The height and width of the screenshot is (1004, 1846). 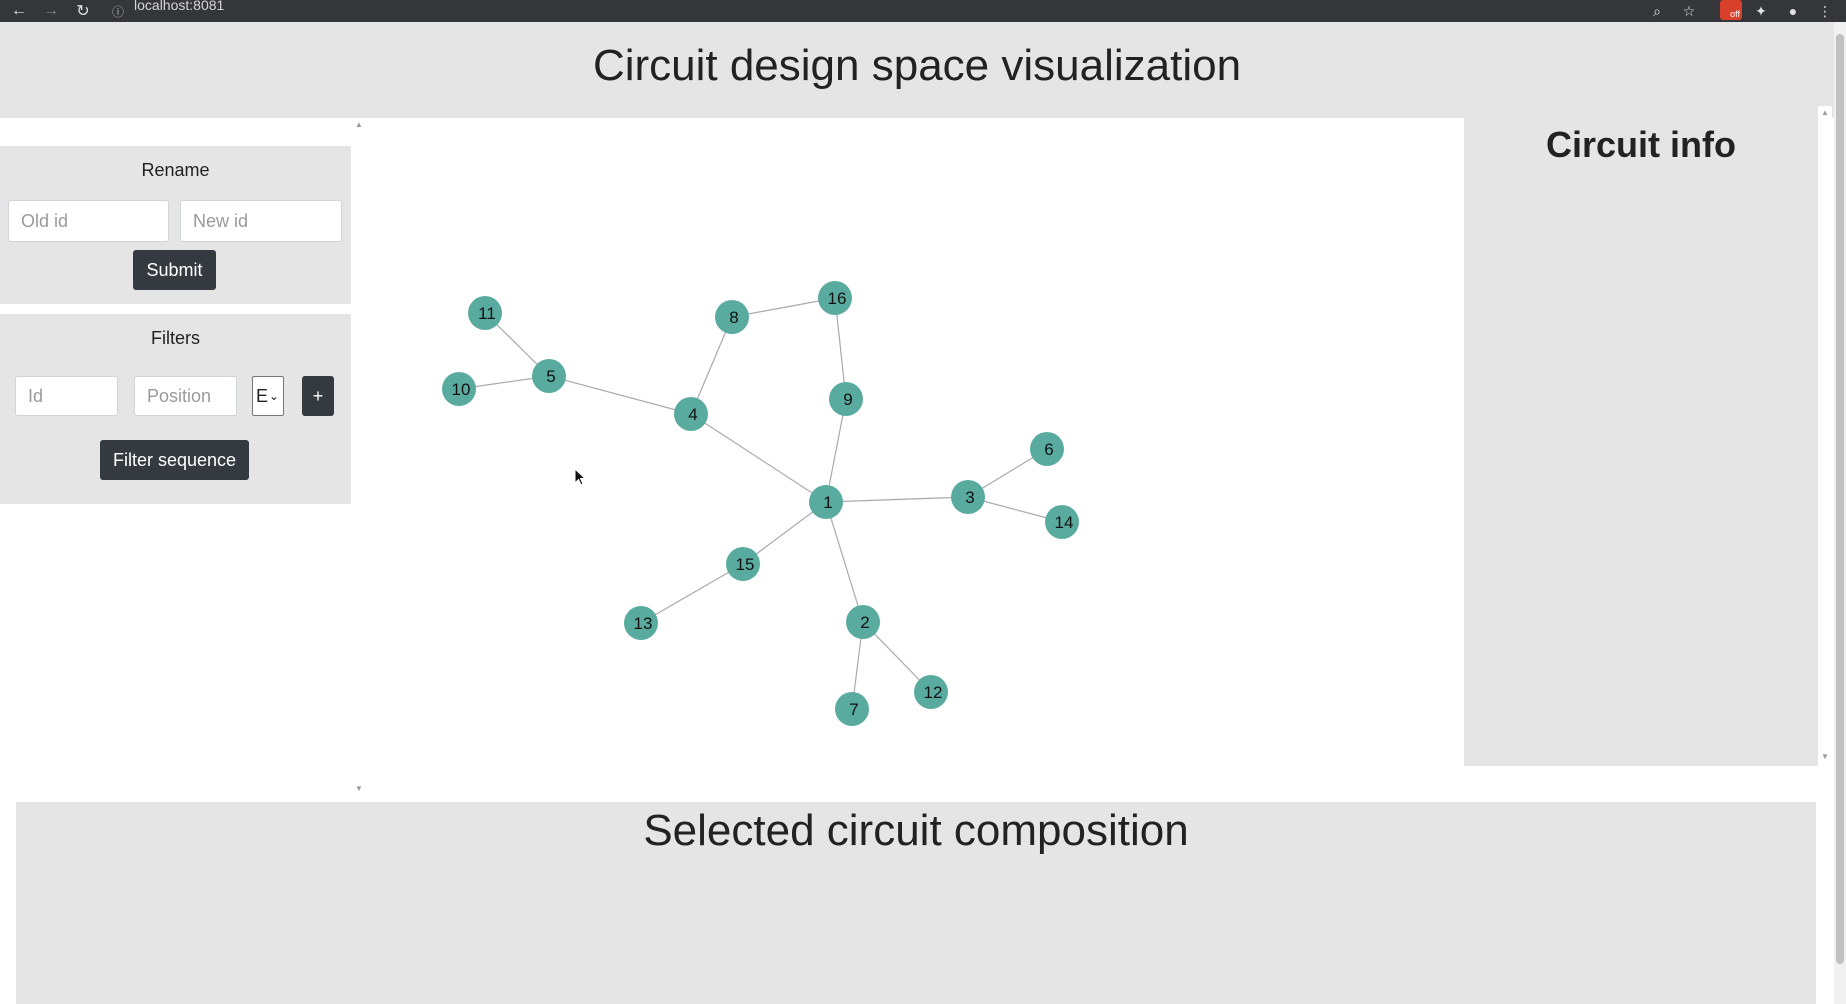 I want to click on filter-position-input, so click(x=185, y=396).